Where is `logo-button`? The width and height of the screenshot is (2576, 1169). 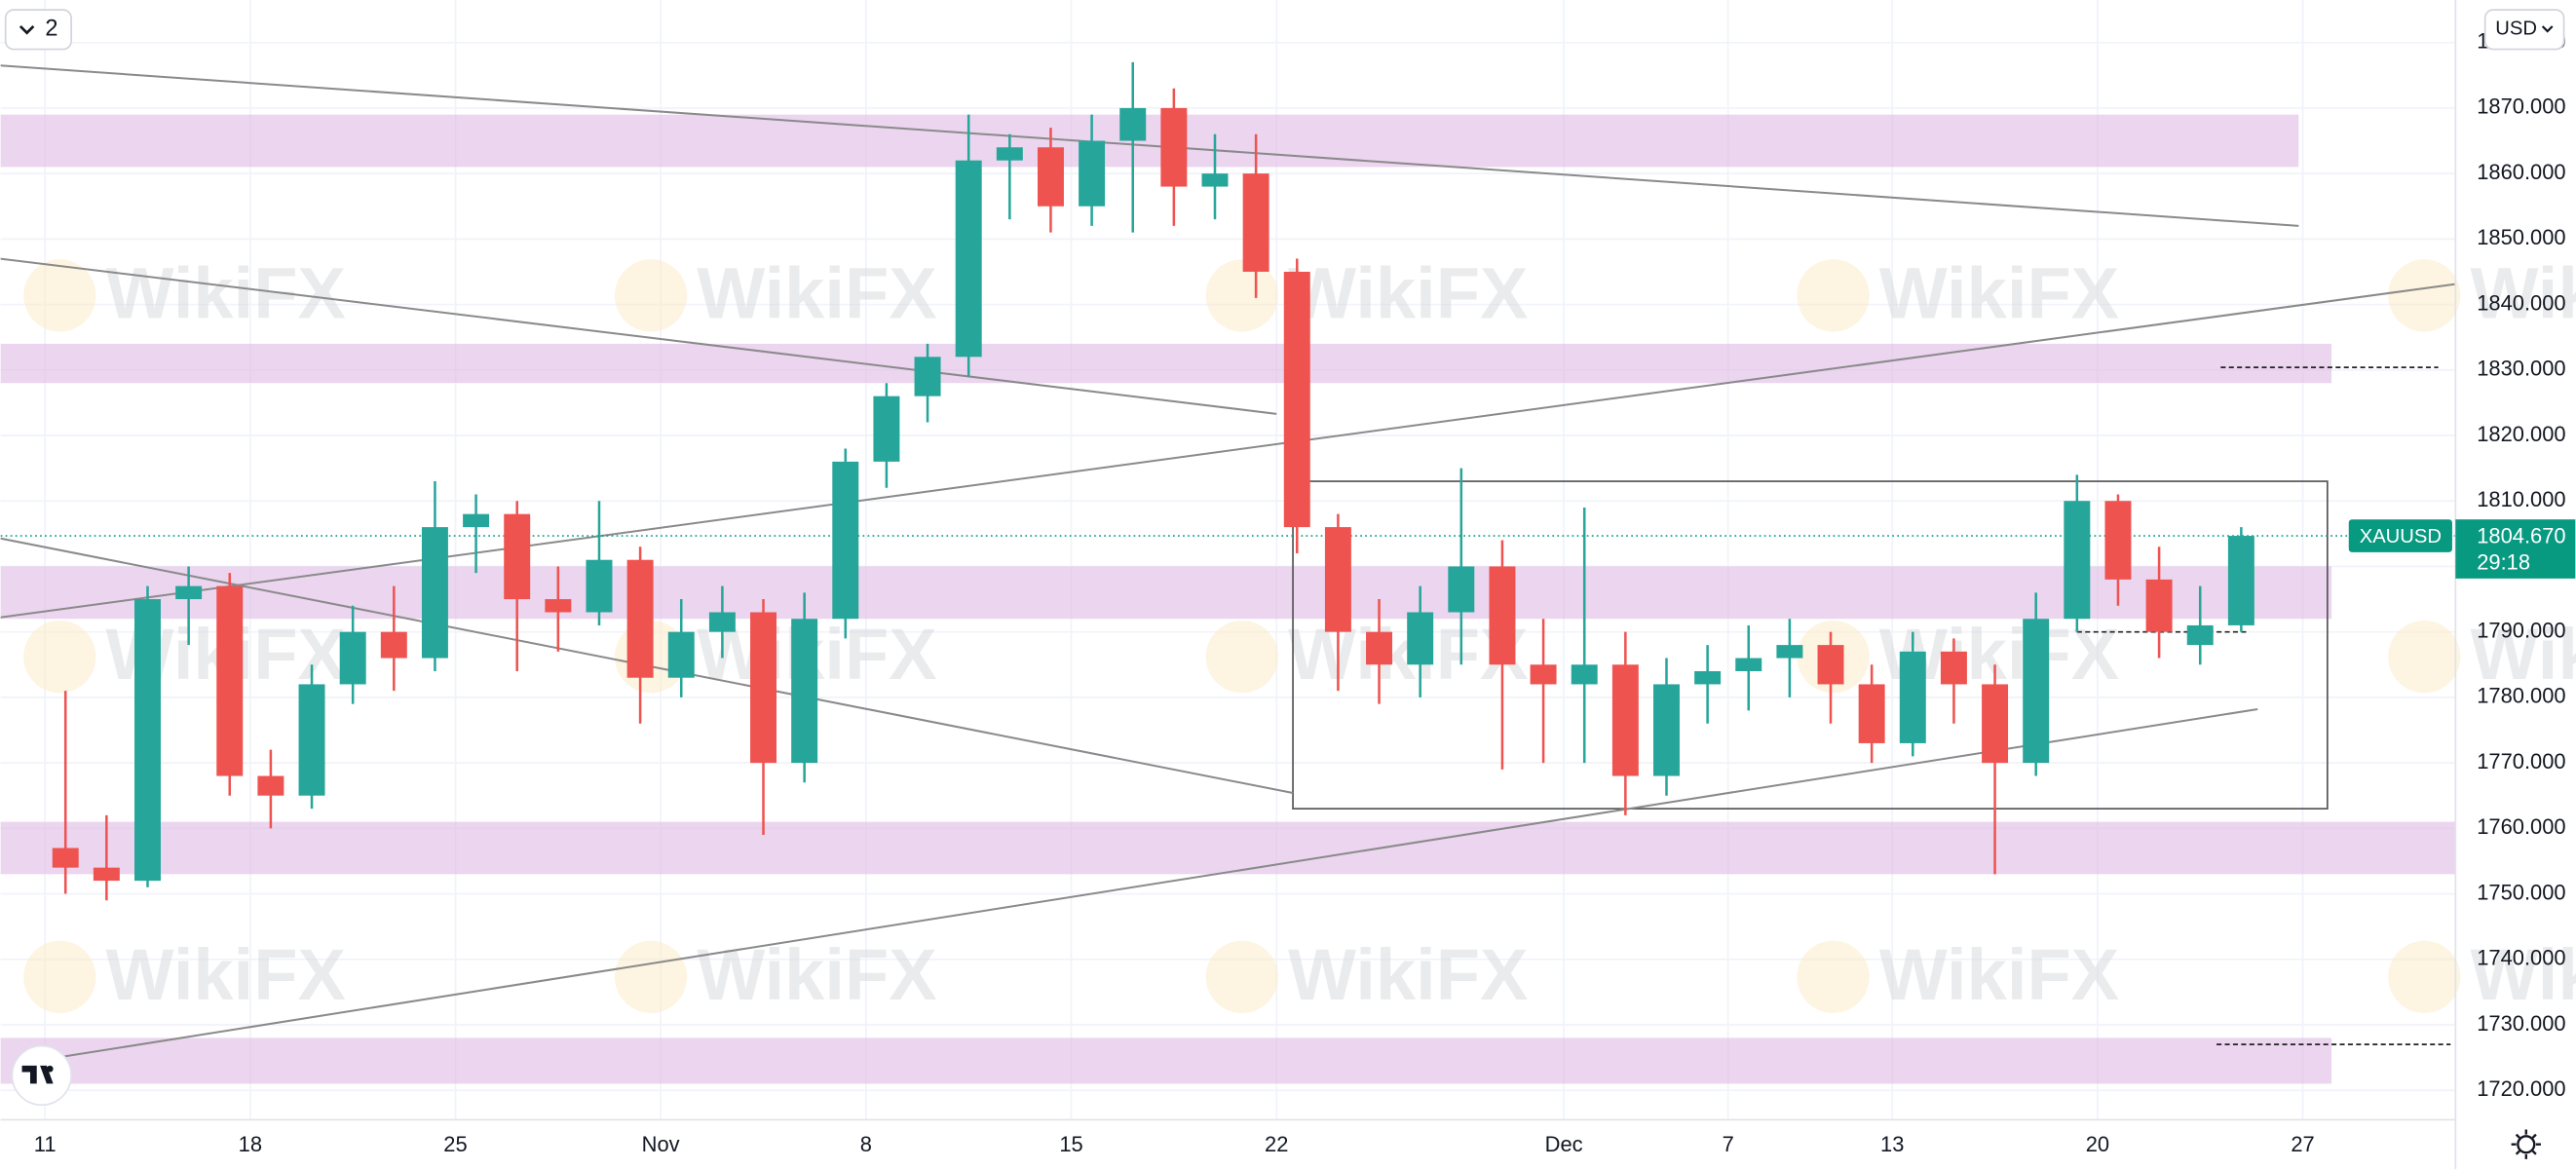
logo-button is located at coordinates (41, 1075).